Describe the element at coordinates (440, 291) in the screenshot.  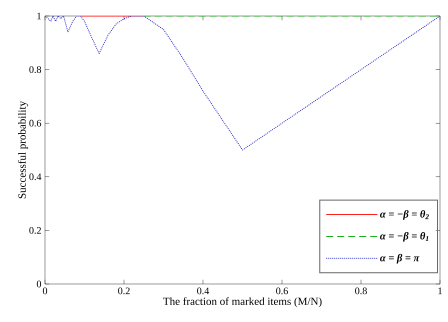
I see `x-tick-label: 1` at that location.